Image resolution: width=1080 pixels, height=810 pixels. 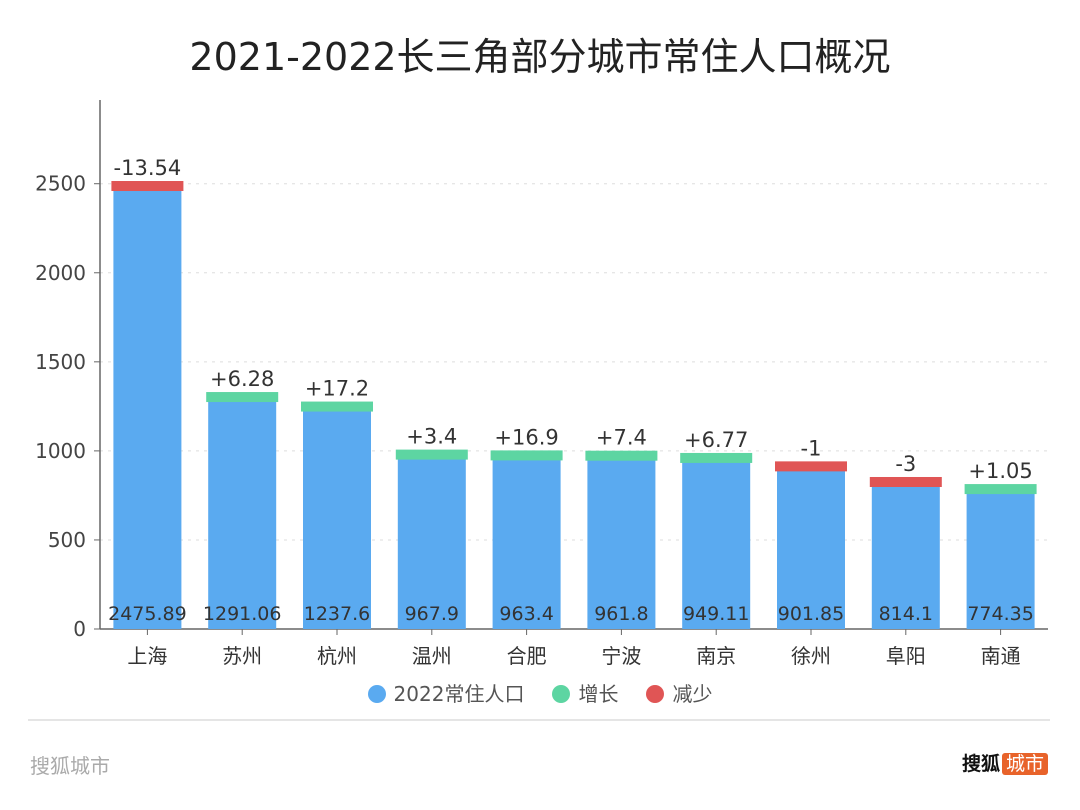 What do you see at coordinates (242, 379) in the screenshot?
I see `change-label: +6.28` at bounding box center [242, 379].